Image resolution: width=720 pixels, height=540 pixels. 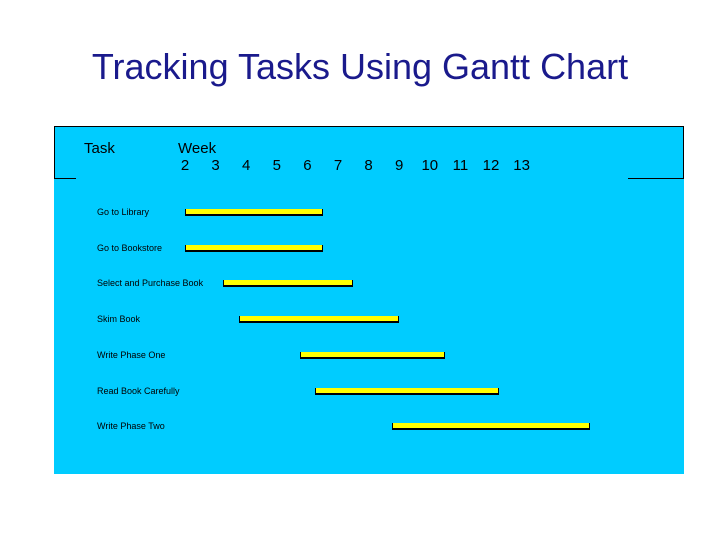 I want to click on task-label: Read Book Carefully, so click(x=138, y=390).